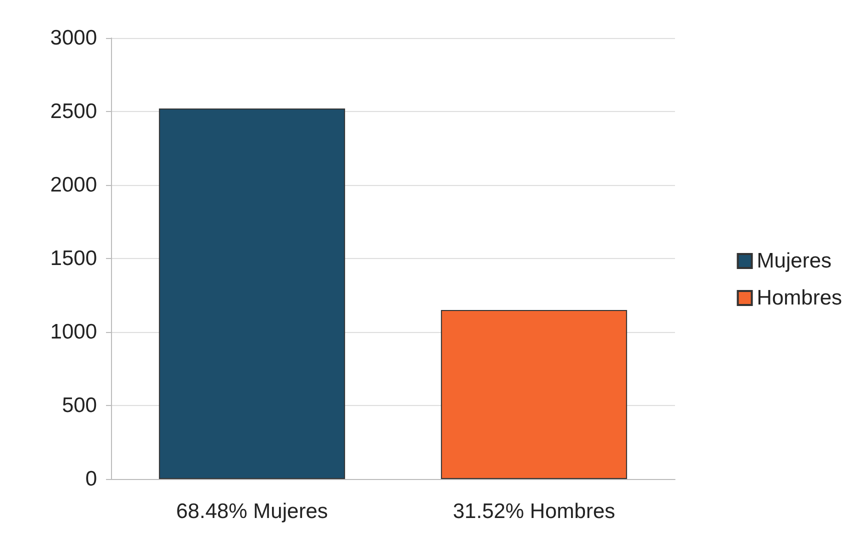 This screenshot has height=559, width=859. What do you see at coordinates (73, 185) in the screenshot?
I see `y-tick-label: 2000` at bounding box center [73, 185].